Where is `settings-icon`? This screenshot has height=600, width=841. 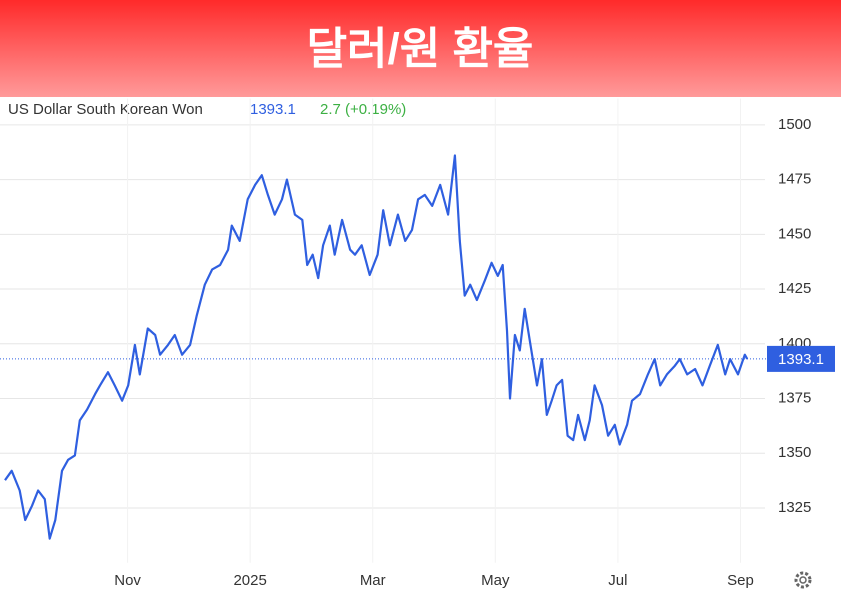 settings-icon is located at coordinates (803, 580).